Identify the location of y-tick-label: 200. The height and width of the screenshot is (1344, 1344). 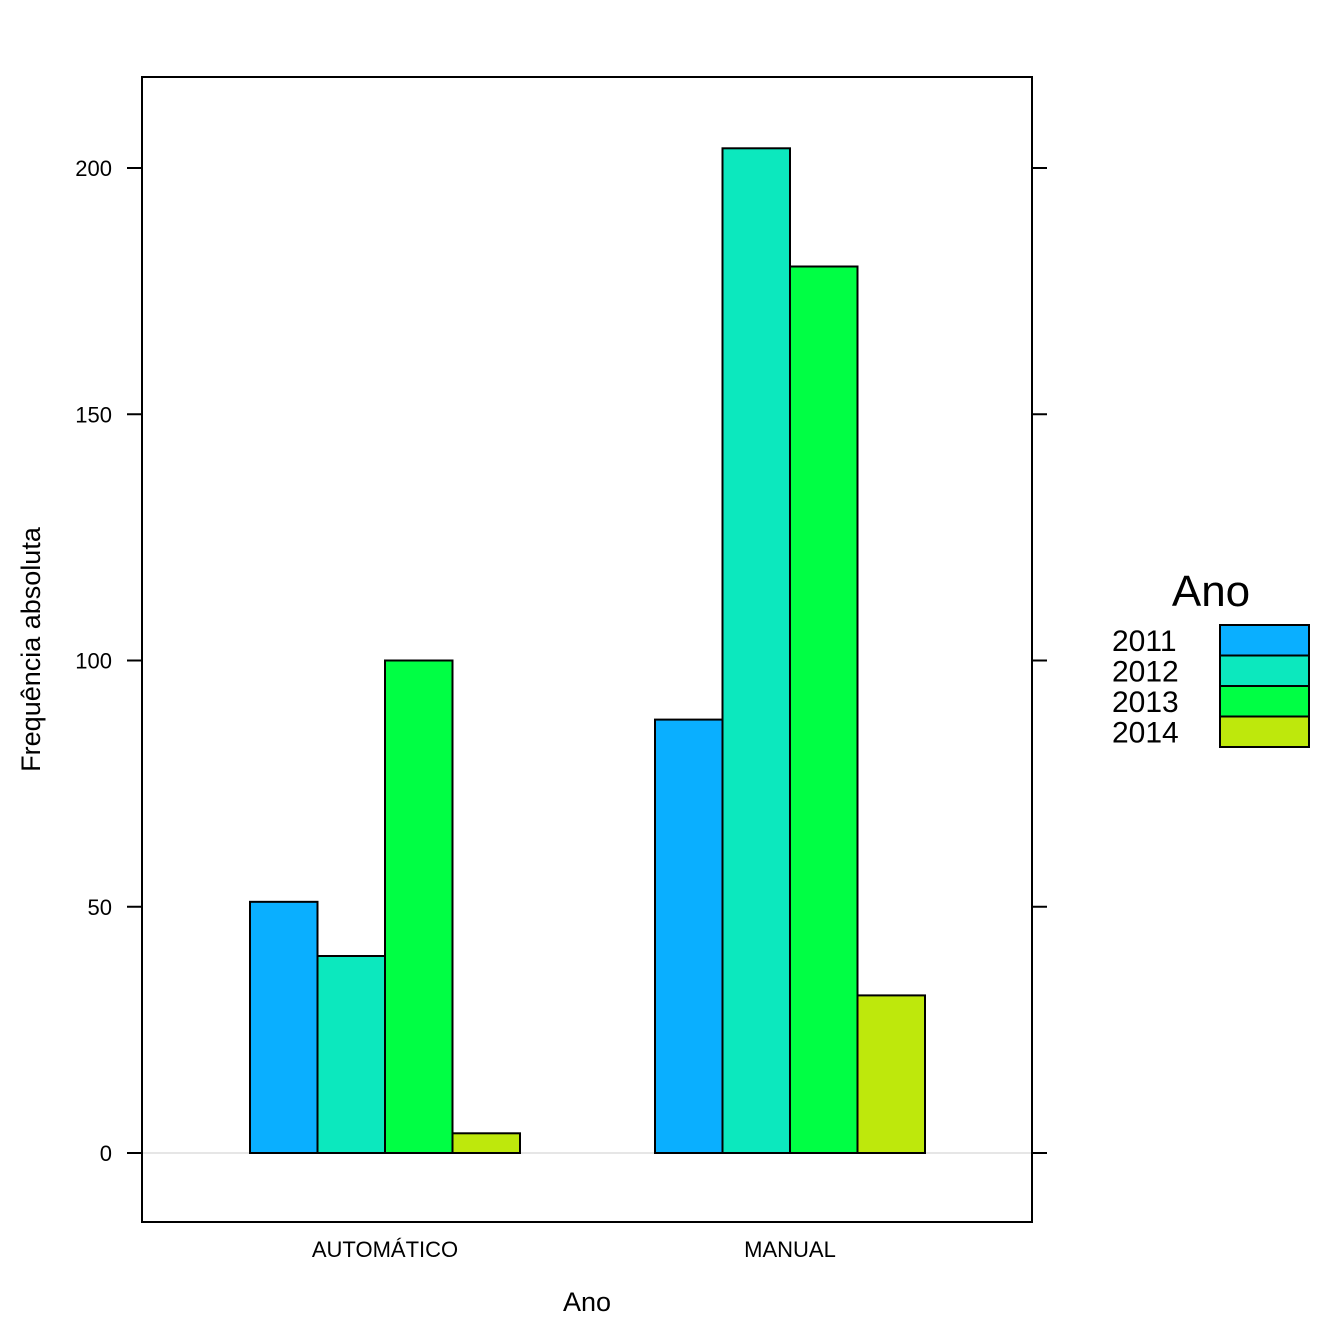
(93, 168).